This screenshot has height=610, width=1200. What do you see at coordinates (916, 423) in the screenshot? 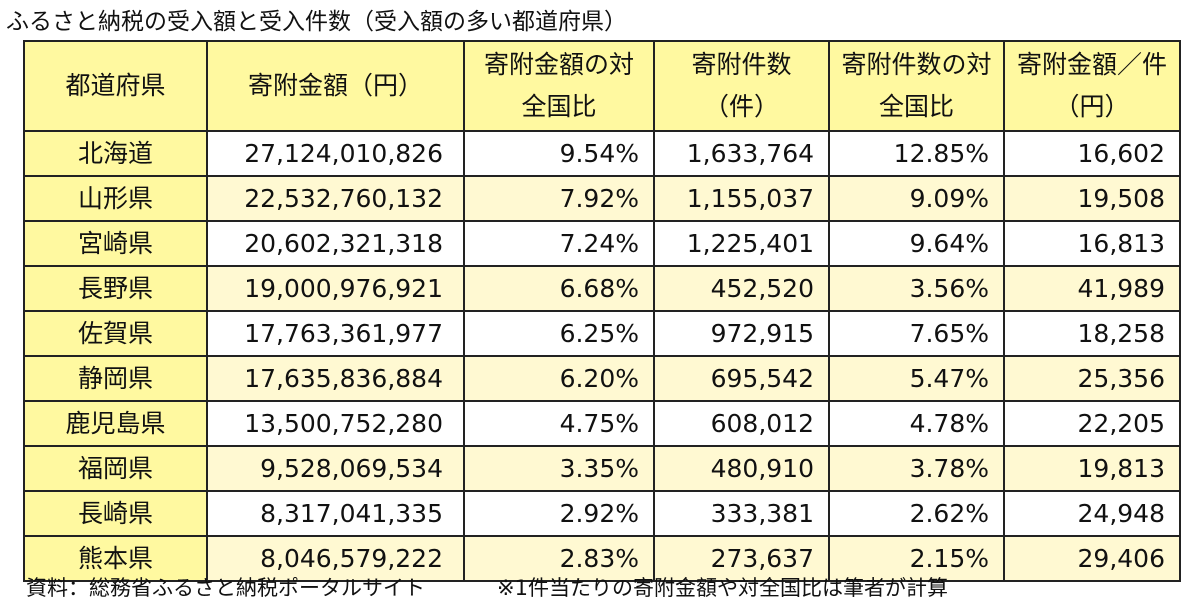
I see `cell-count-share: 4.78%` at bounding box center [916, 423].